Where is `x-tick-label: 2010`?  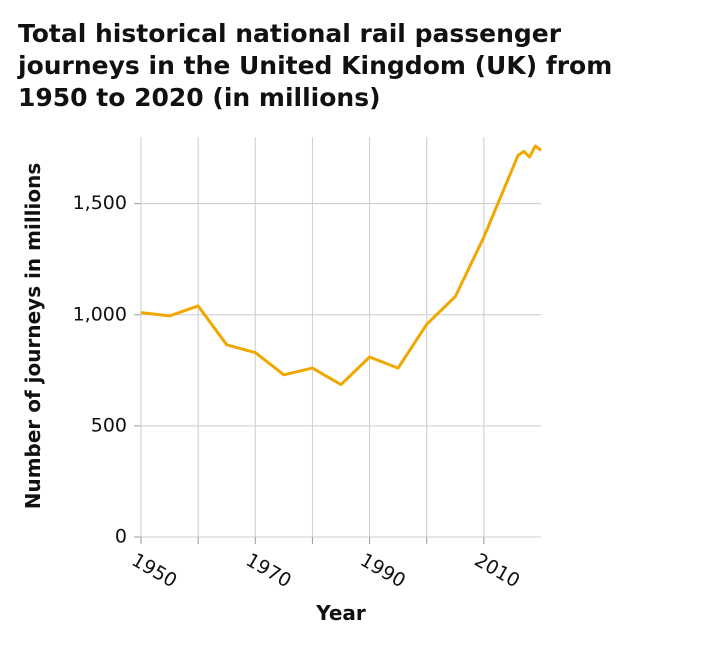 x-tick-label: 2010 is located at coordinates (497, 570).